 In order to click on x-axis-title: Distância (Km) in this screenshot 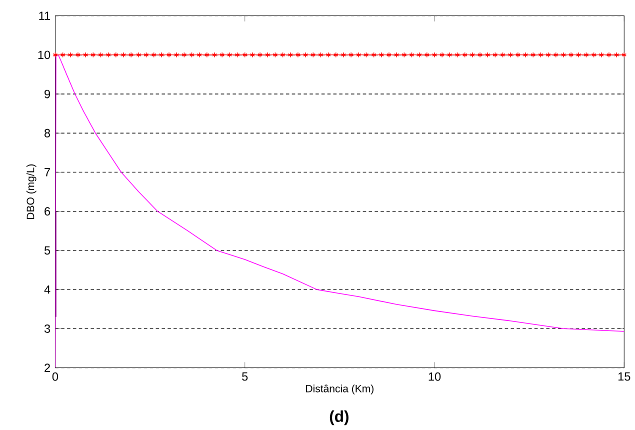, I will do `click(340, 389)`.